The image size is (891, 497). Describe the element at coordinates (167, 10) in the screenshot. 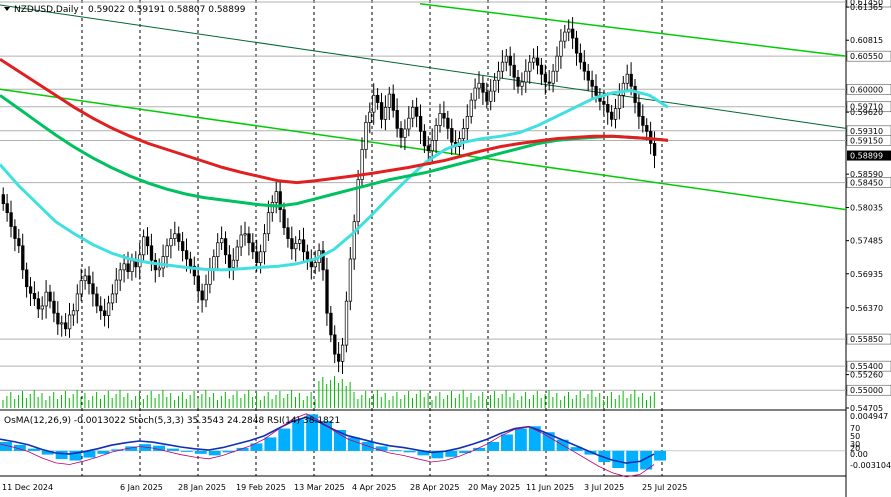

I see `ohlc-readout: 0.59022 0.59191 0.58807 0.58899` at that location.